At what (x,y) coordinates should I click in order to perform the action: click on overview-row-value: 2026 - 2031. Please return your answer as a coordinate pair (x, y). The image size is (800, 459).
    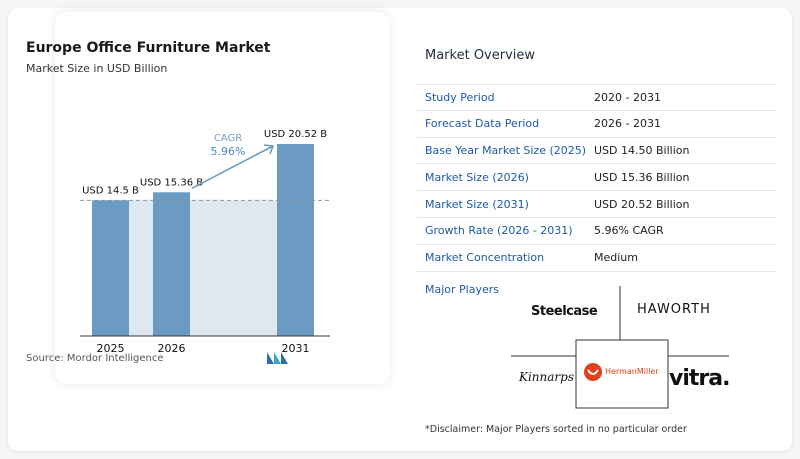
    Looking at the image, I should click on (627, 124).